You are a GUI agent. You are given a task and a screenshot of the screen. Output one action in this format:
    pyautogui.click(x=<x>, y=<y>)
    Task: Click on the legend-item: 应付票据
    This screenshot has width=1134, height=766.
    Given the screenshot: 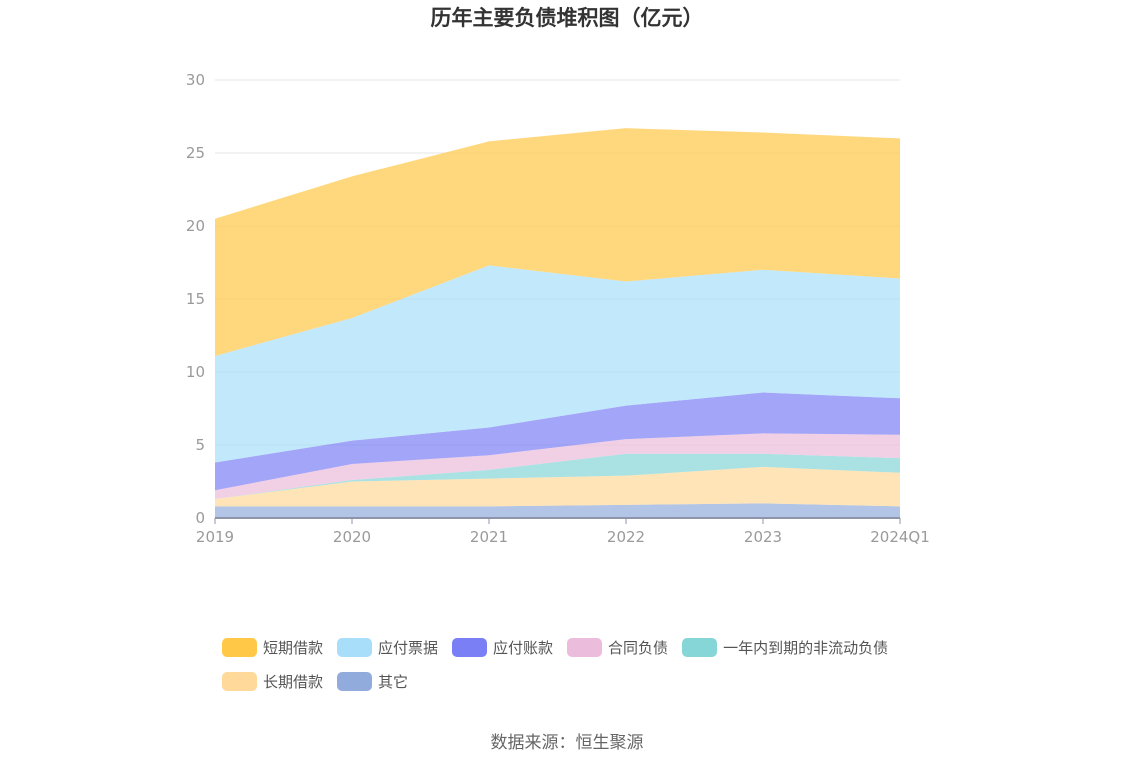 What is the action you would take?
    pyautogui.click(x=387, y=647)
    